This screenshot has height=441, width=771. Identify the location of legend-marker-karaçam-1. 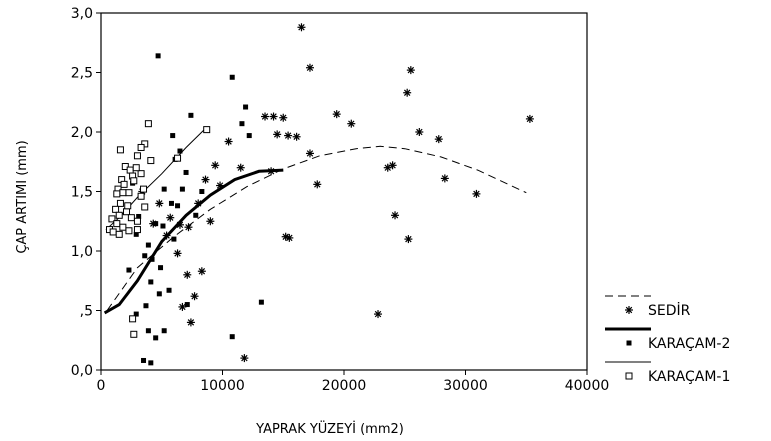
(629, 376).